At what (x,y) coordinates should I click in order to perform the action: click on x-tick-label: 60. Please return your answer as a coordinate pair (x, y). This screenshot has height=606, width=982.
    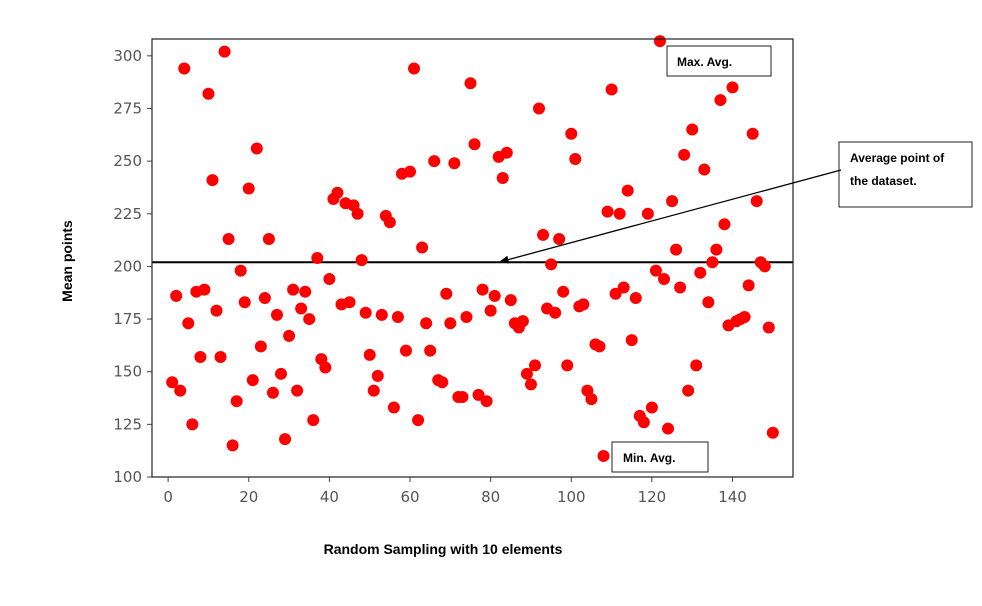
    Looking at the image, I should click on (409, 497).